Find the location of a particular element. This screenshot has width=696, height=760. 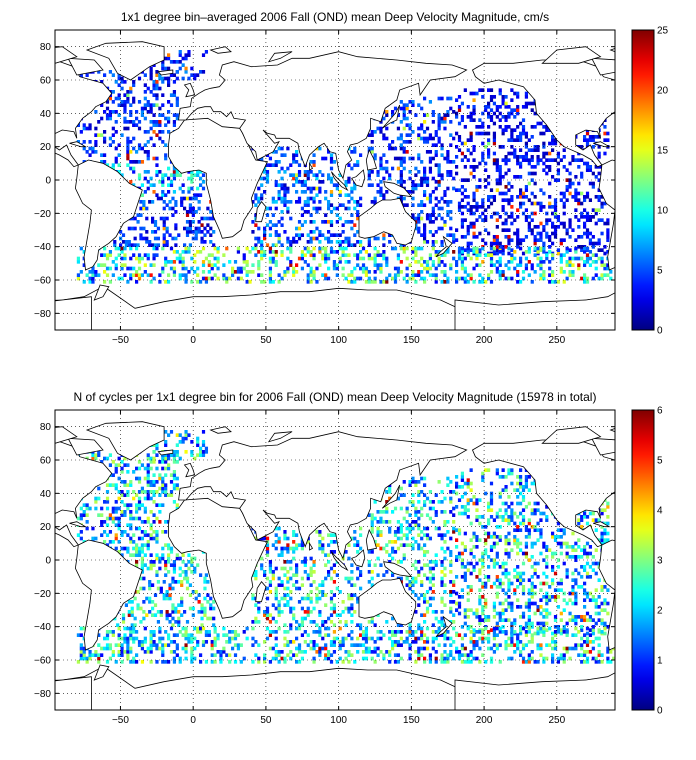

landmass-iceland is located at coordinates (689, 72).